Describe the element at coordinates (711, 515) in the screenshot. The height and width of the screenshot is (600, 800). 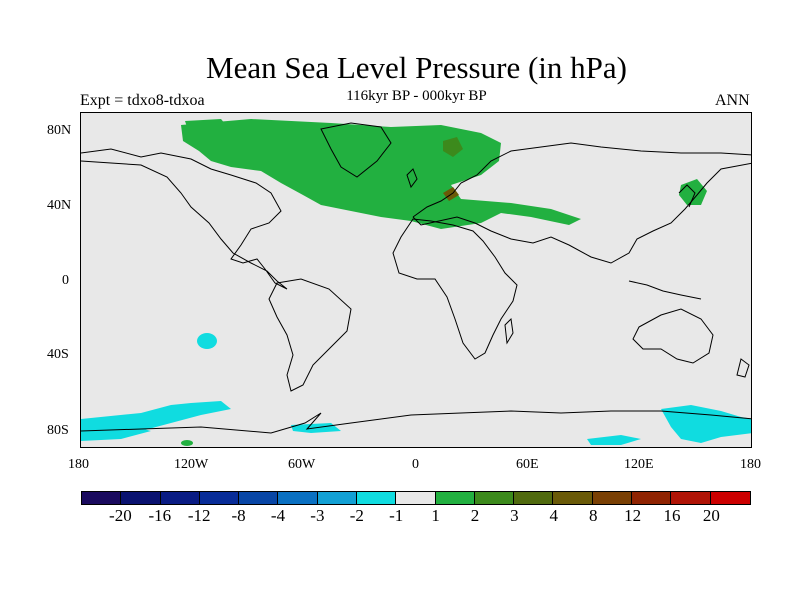
I see `colorbar-label: 20` at that location.